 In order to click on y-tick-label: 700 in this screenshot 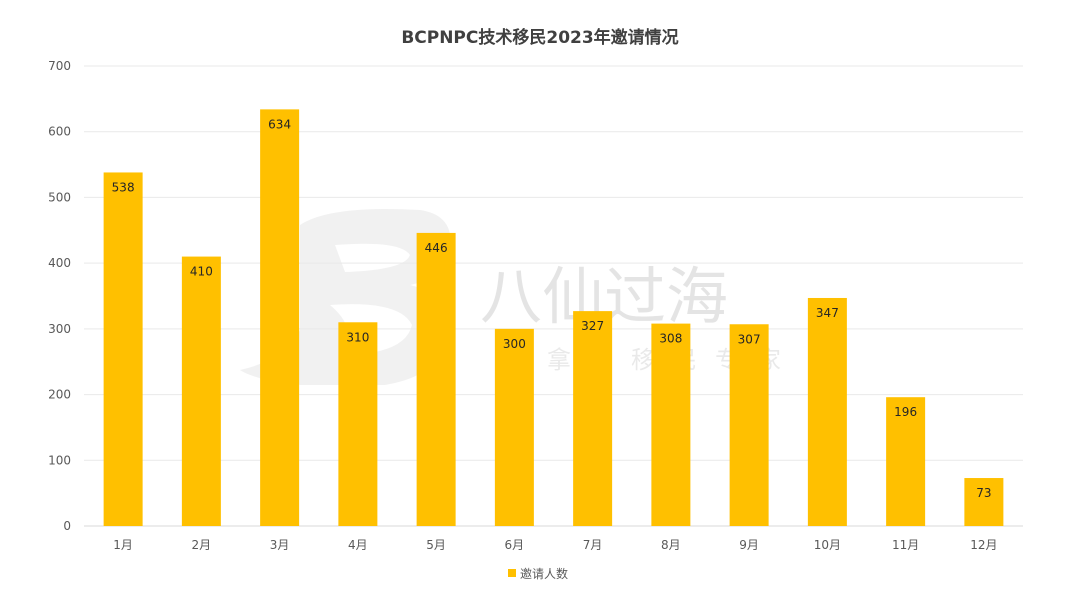, I will do `click(59, 66)`.